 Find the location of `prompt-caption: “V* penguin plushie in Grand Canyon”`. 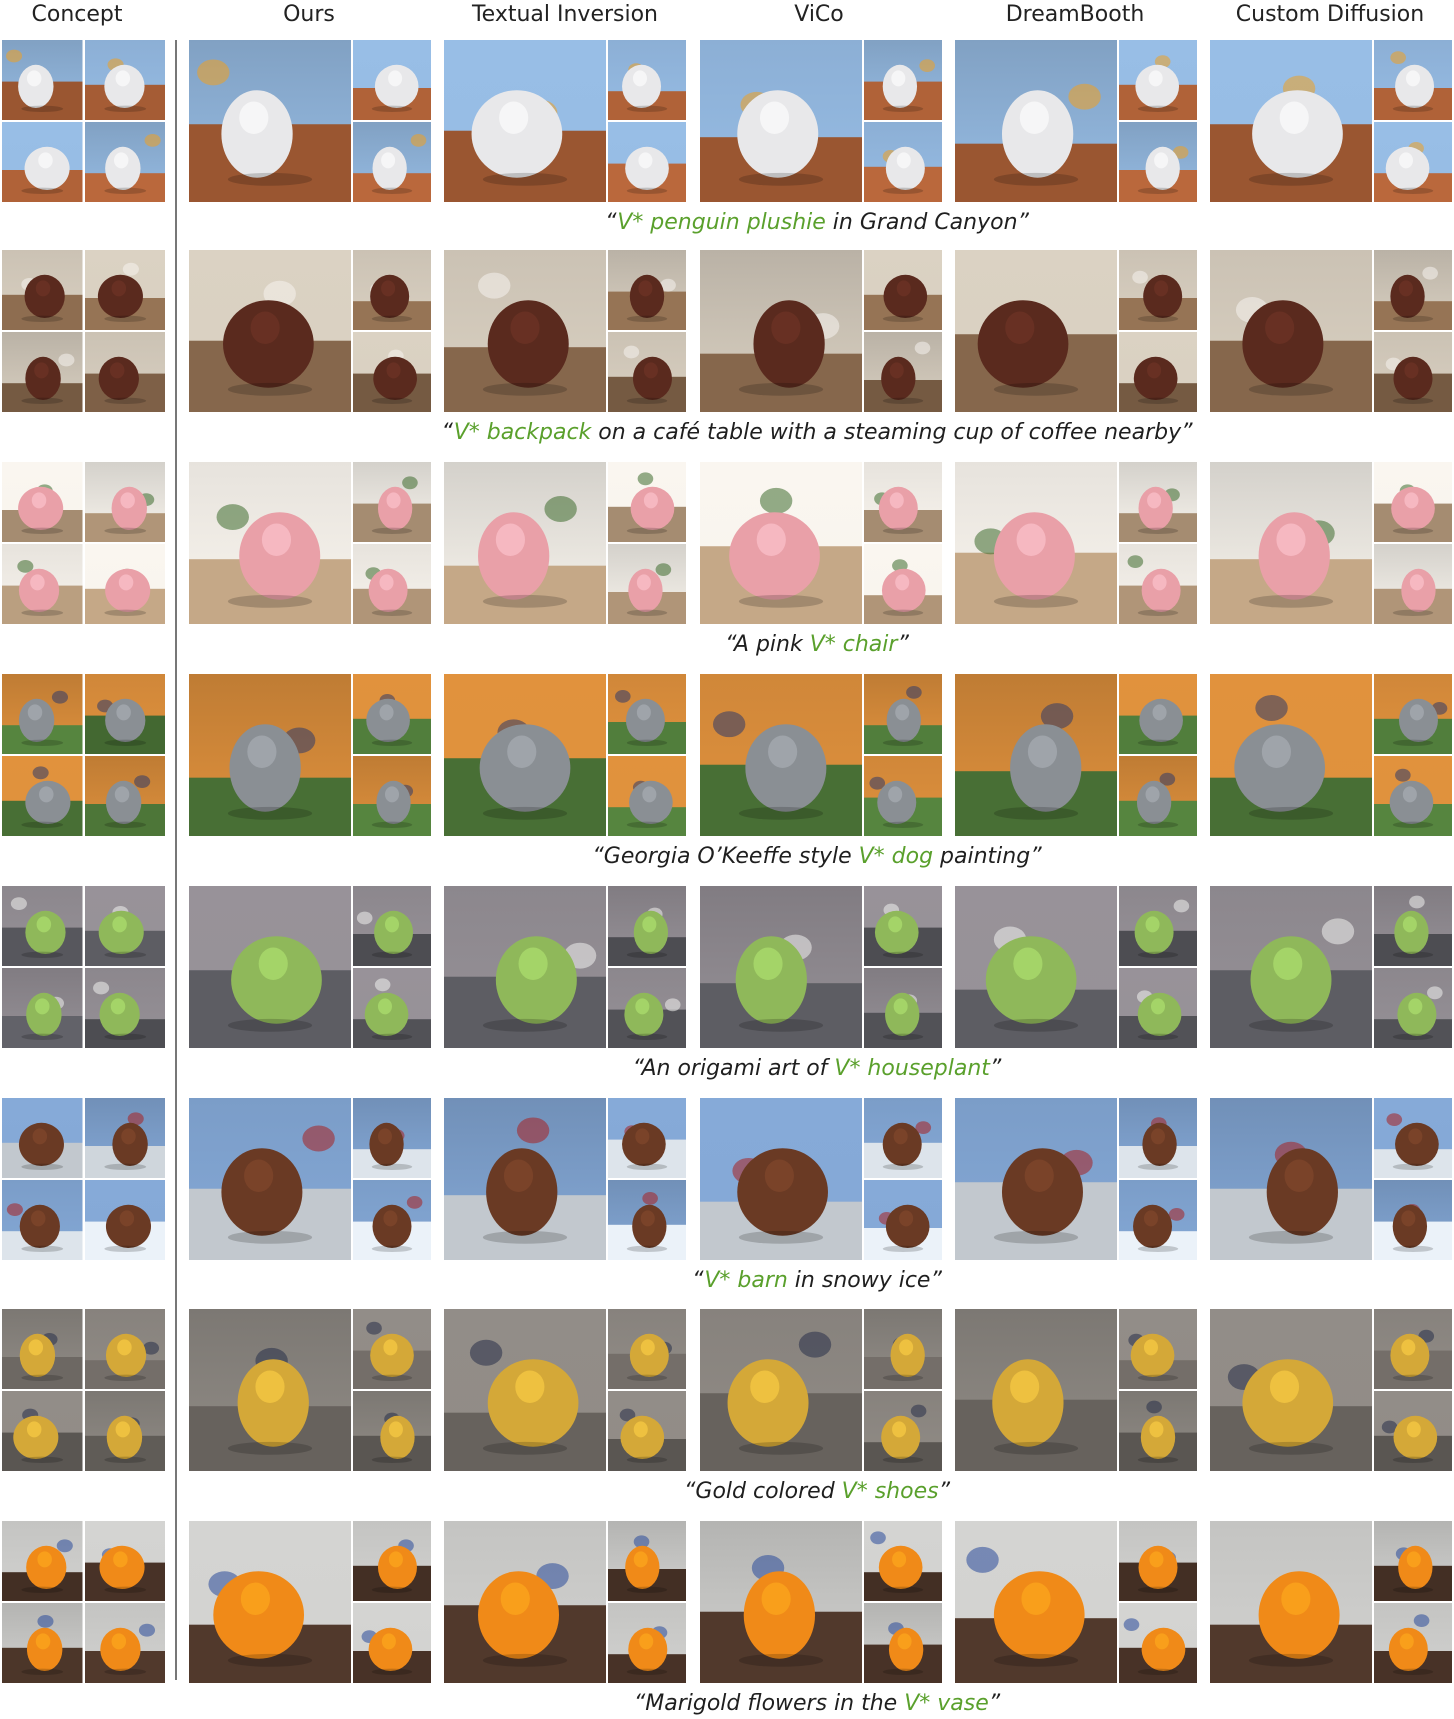

prompt-caption: “V* penguin plushie in Grand Canyon” is located at coordinates (817, 222).